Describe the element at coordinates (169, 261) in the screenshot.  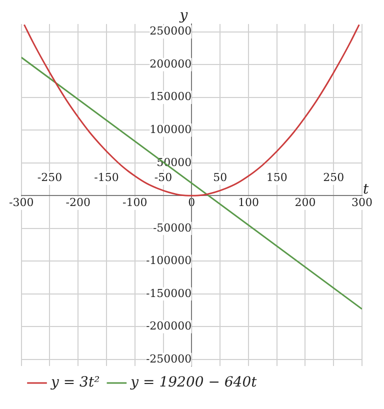
I see `y-tick-label: -100000` at that location.